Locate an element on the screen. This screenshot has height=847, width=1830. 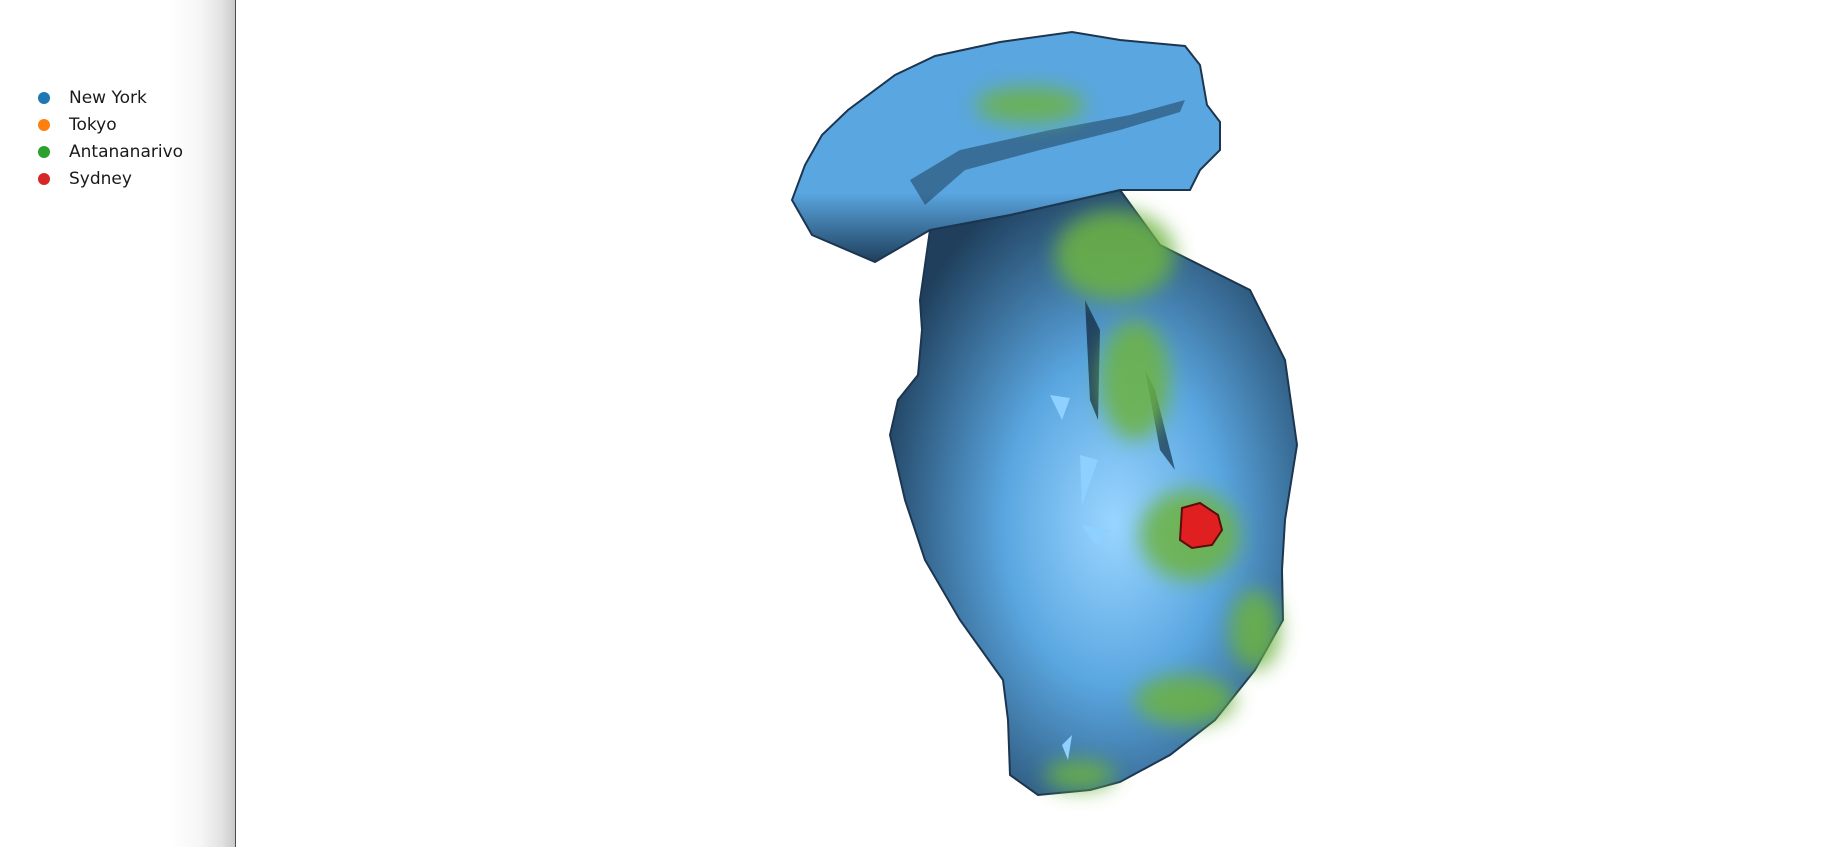
legend-item-tokyo: Tokyo is located at coordinates (110, 124).